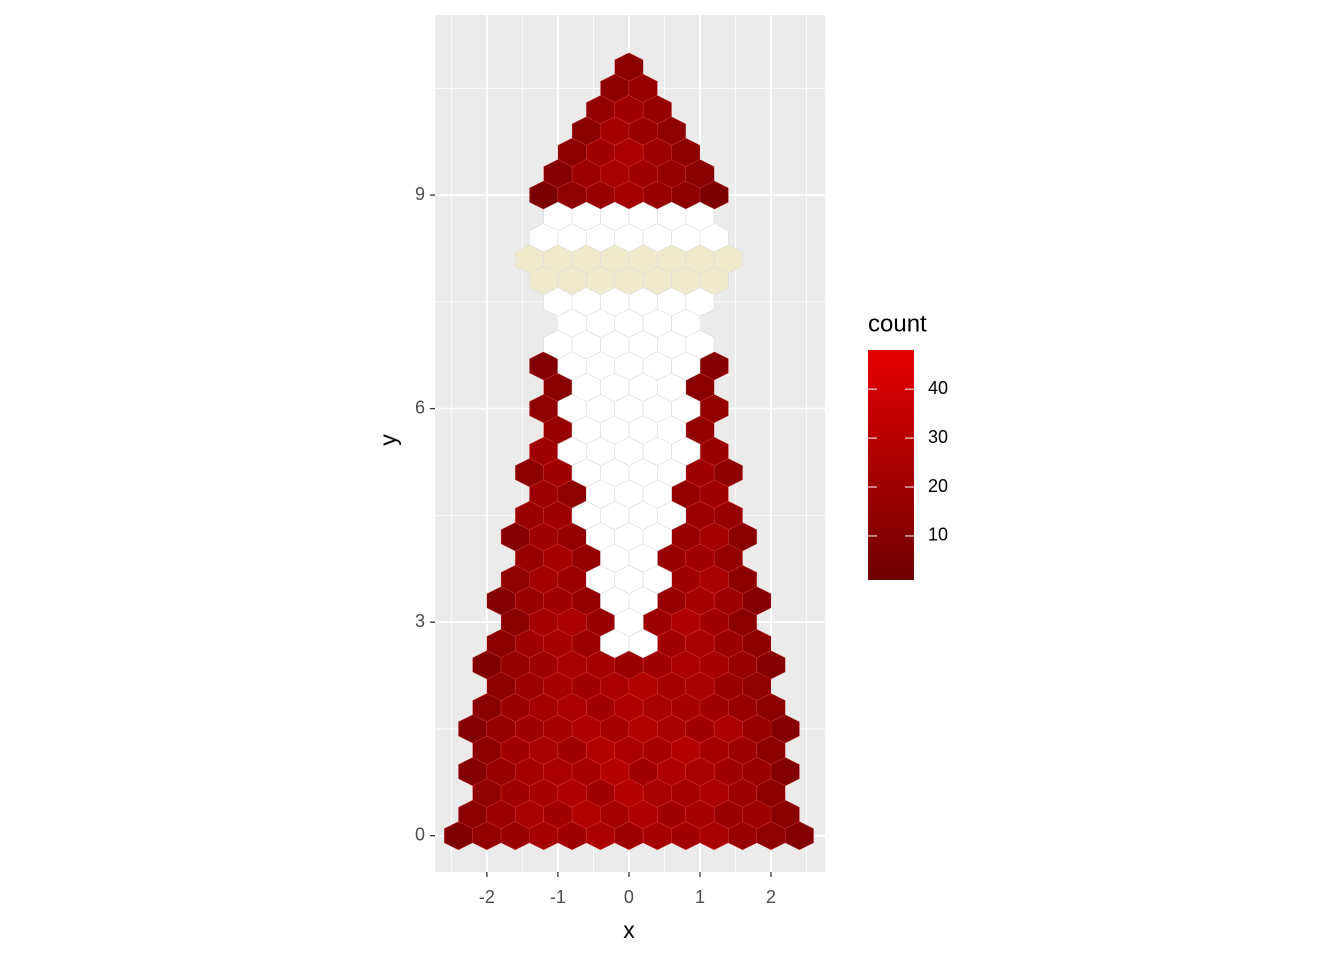 This screenshot has width=1344, height=965. What do you see at coordinates (938, 486) in the screenshot?
I see `legend-tick-label: 20` at bounding box center [938, 486].